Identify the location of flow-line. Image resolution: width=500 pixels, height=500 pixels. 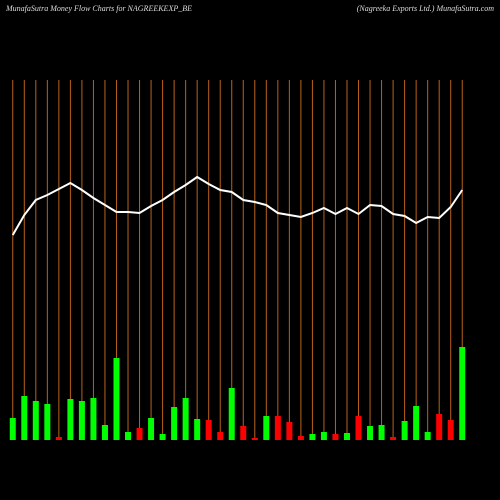
(237, 205).